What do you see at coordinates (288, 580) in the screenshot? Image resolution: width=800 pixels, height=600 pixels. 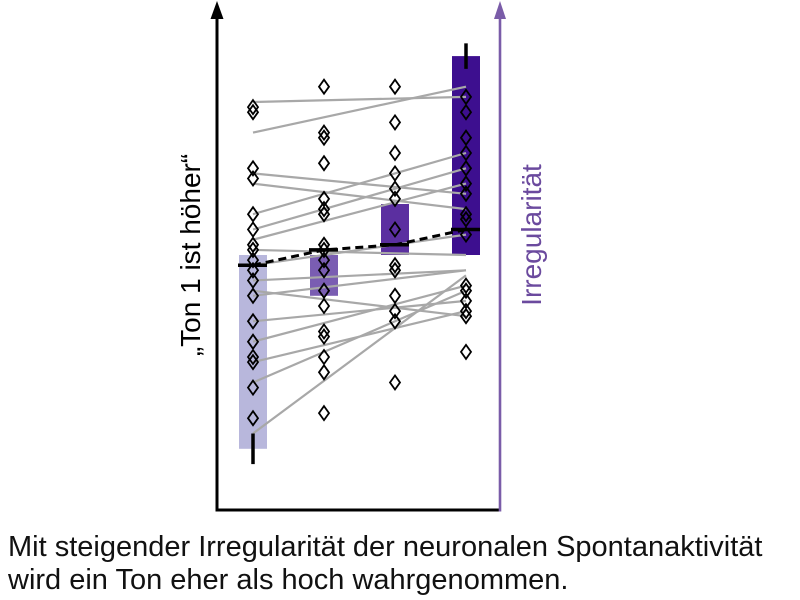 I see `caption-line-2: wird ein Ton eher als hoch wahrgenommen.` at bounding box center [288, 580].